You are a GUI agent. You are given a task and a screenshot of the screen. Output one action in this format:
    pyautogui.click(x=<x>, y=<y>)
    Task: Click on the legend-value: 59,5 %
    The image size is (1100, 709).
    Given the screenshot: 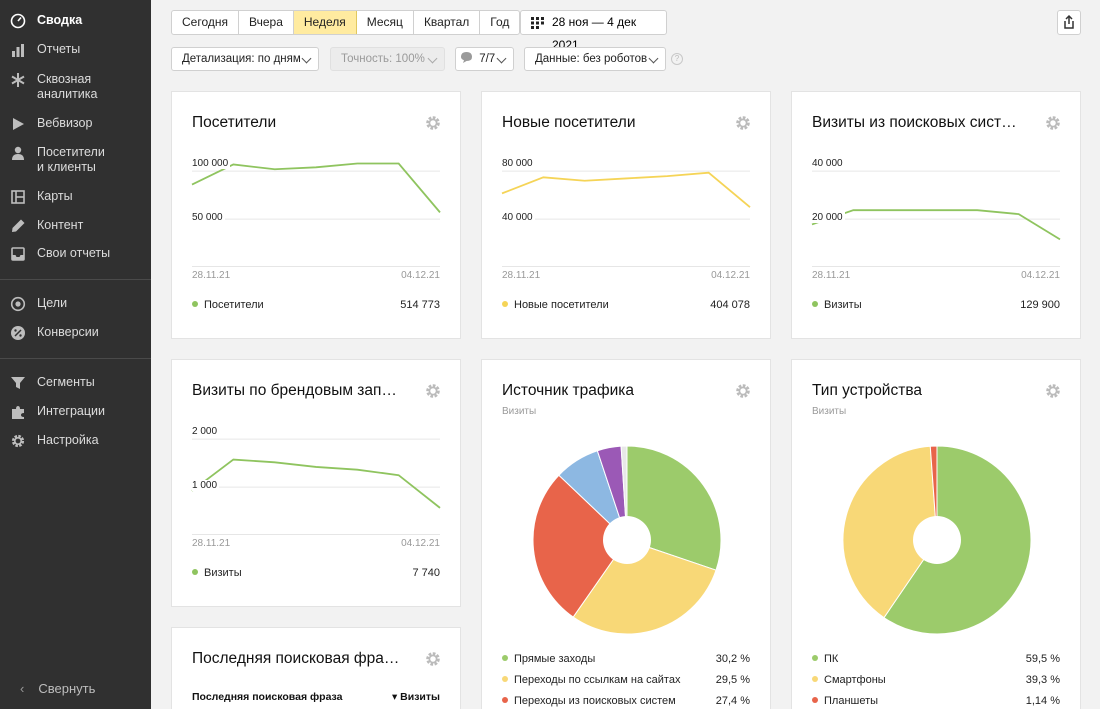 What is the action you would take?
    pyautogui.click(x=1042, y=659)
    